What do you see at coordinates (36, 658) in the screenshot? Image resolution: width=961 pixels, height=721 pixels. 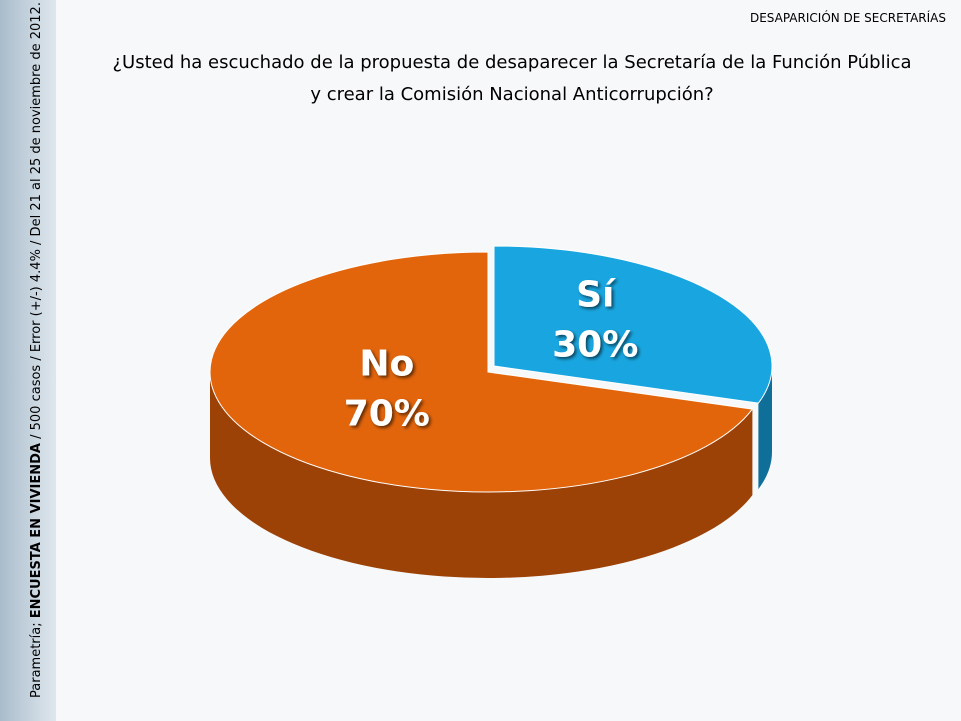 I see `source-prefix: Parametría;` at bounding box center [36, 658].